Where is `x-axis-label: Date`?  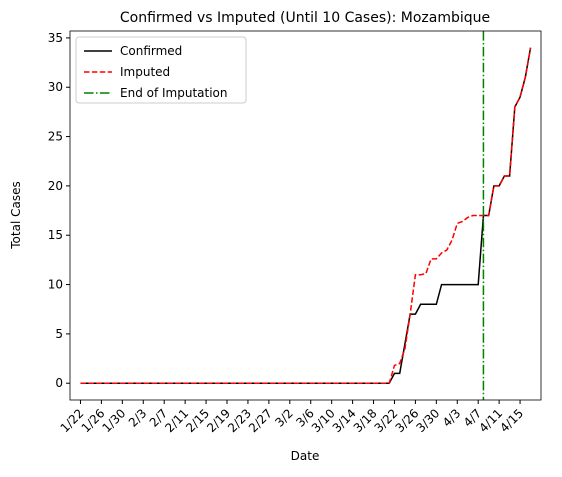 x-axis-label: Date is located at coordinates (305, 456).